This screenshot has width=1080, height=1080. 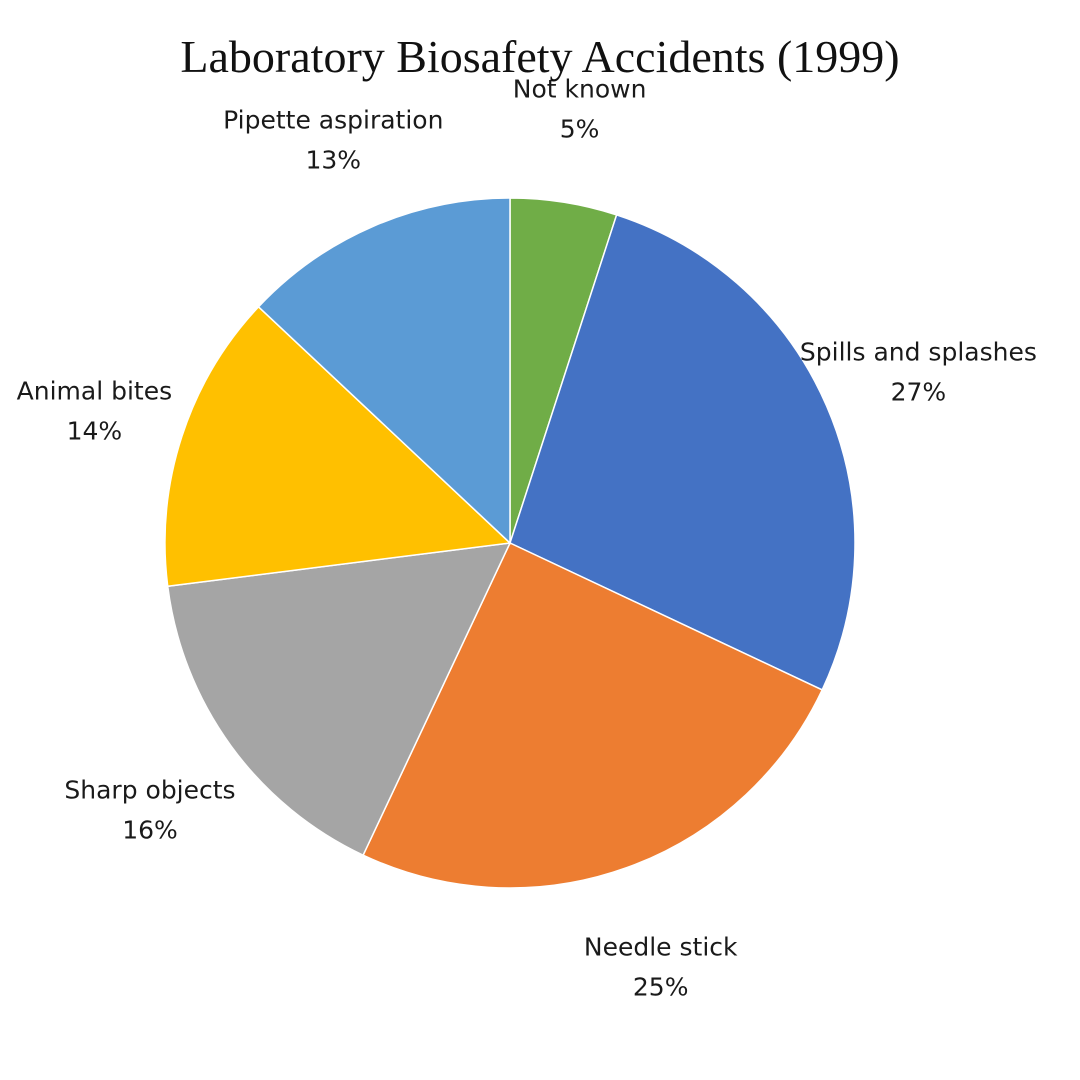 What do you see at coordinates (95, 431) in the screenshot?
I see `pie-value-animal-bites: 14%` at bounding box center [95, 431].